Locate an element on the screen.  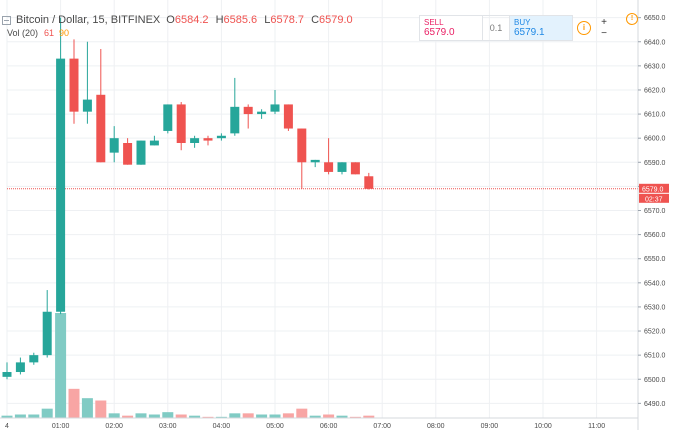
y-tick-label: 6570.0 is located at coordinates (655, 211).